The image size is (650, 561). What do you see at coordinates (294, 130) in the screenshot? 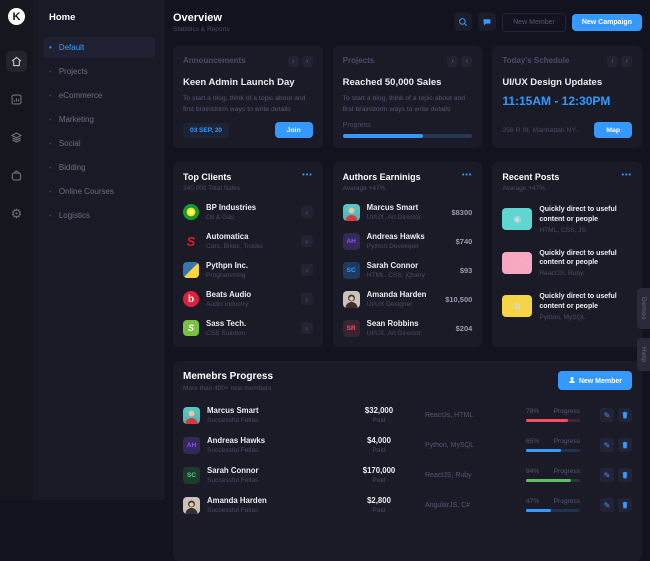
I see `join-button: Join` at bounding box center [294, 130].